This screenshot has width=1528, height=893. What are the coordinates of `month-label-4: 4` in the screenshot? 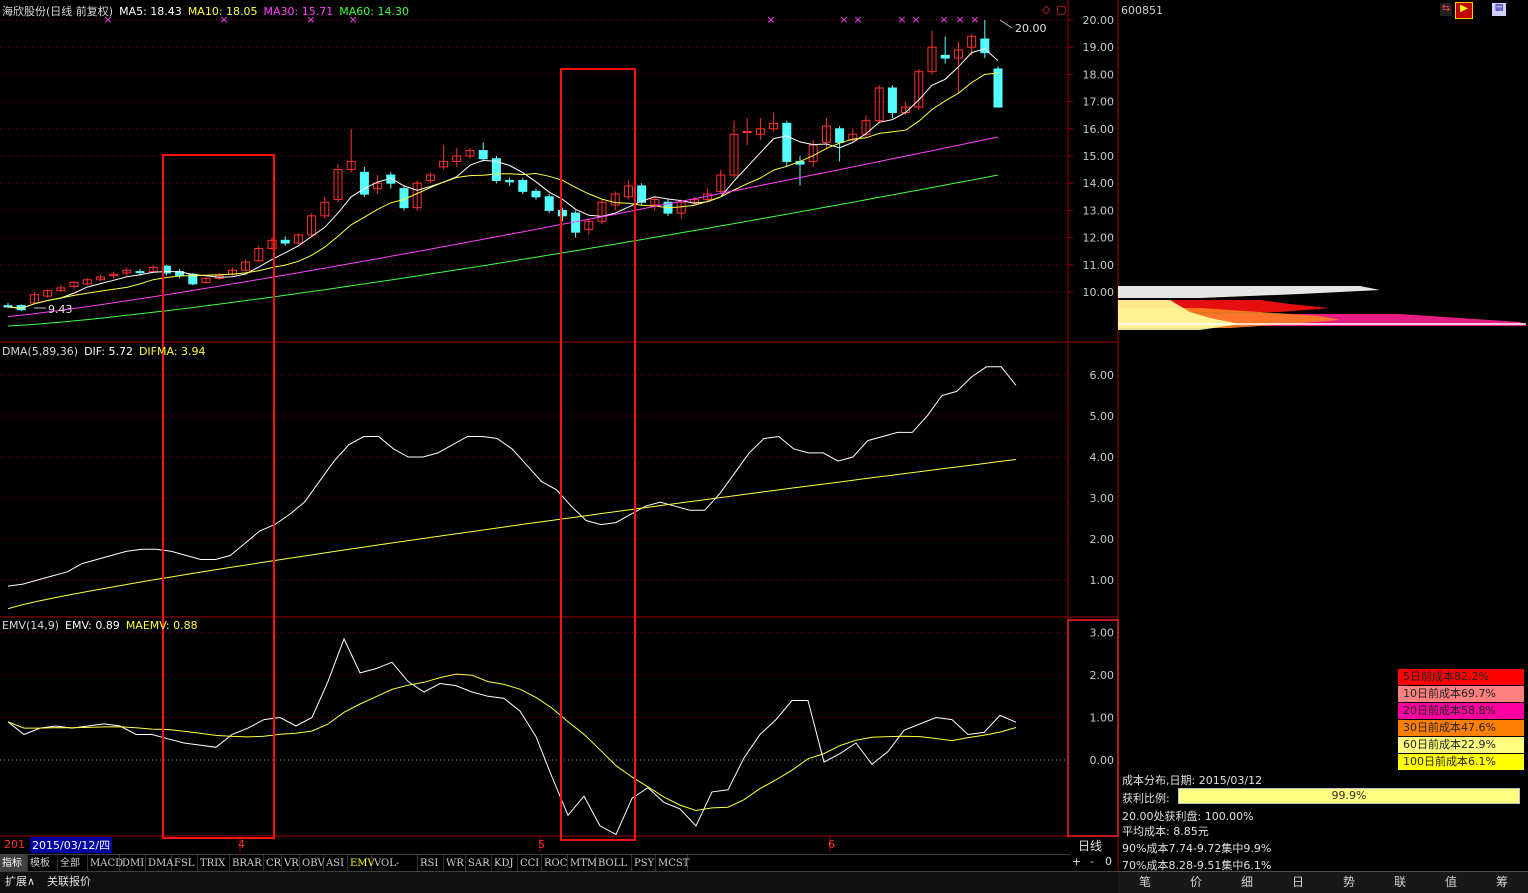 It's located at (241, 844).